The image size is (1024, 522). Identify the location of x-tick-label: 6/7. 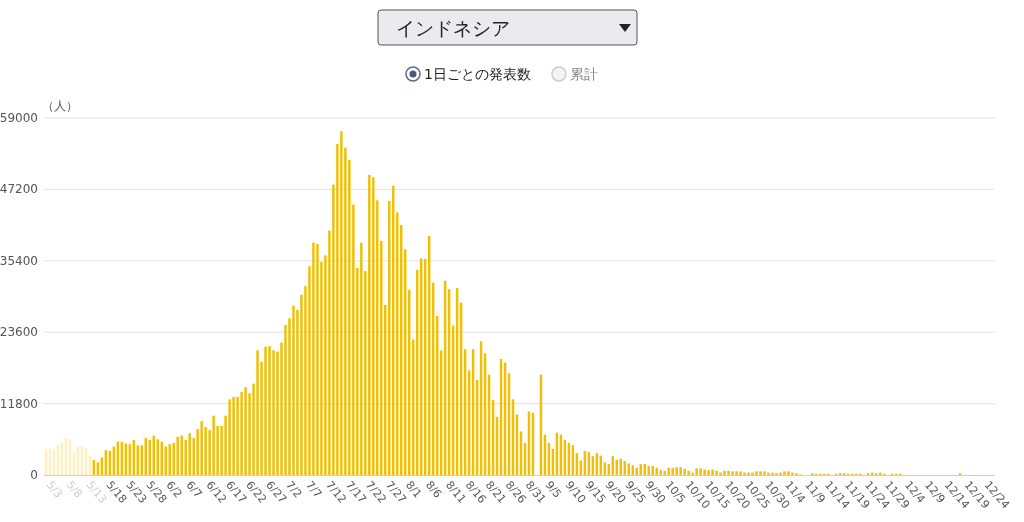
(194, 489).